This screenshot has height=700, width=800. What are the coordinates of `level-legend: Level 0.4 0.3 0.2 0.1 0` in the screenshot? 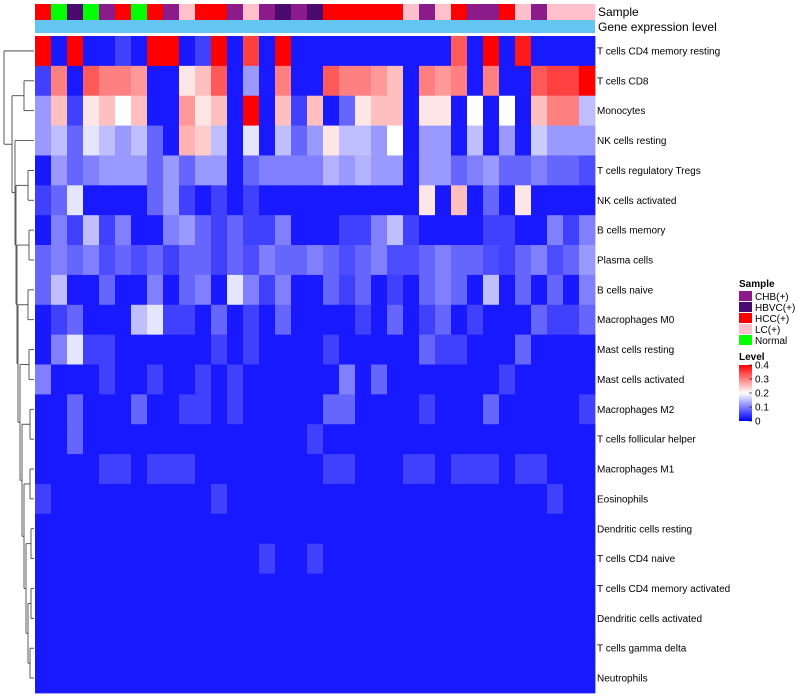 It's located at (754, 390).